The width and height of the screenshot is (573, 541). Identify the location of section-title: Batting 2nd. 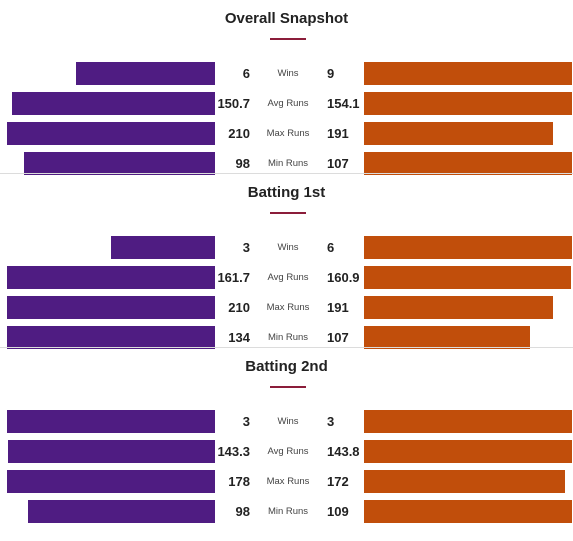
(286, 366).